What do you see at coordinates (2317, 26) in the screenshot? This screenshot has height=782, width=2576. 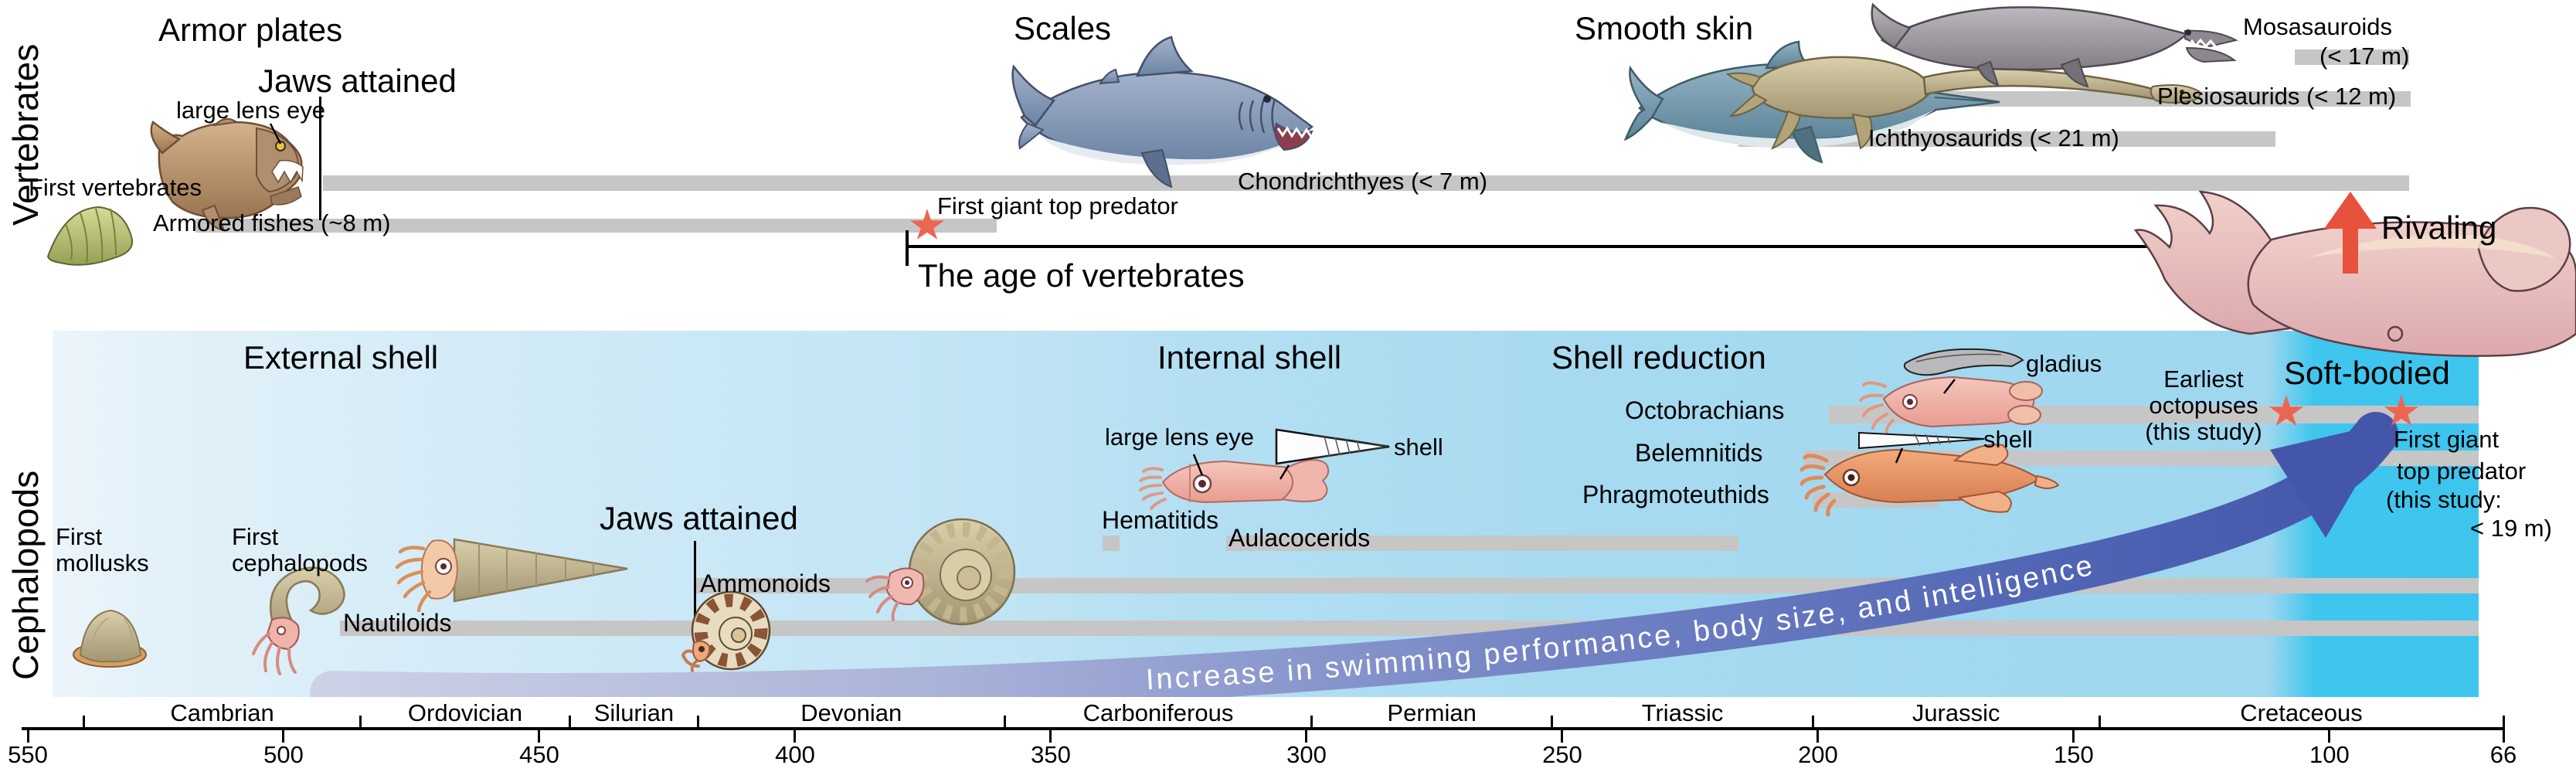 I see `mosasauroids: Mosasauroids` at bounding box center [2317, 26].